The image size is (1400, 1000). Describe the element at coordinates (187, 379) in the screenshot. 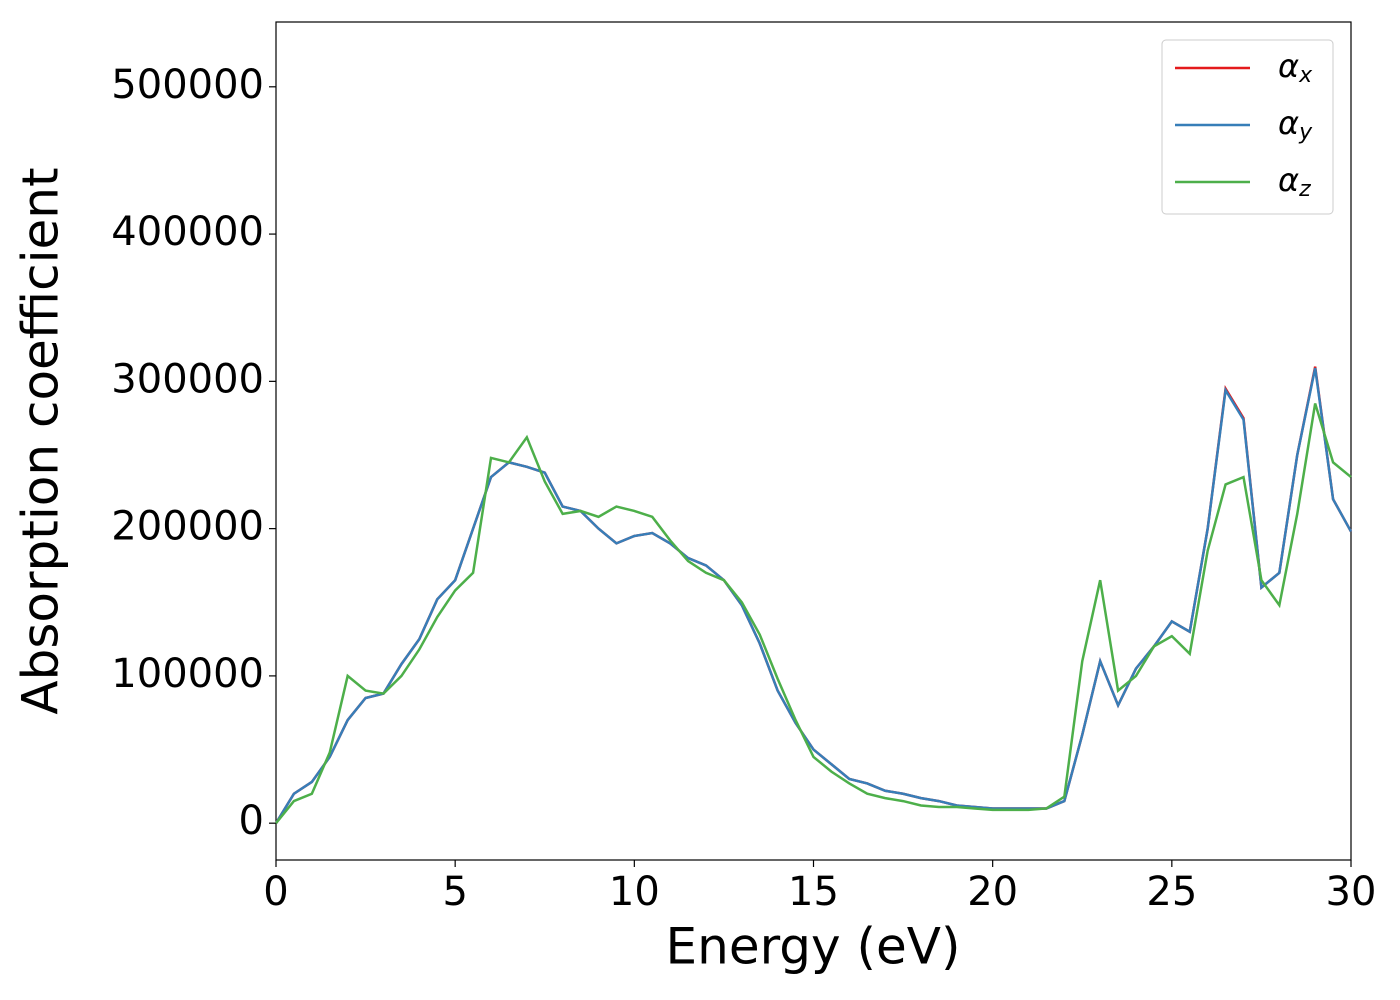

I see `y-tick-label: 300000` at that location.